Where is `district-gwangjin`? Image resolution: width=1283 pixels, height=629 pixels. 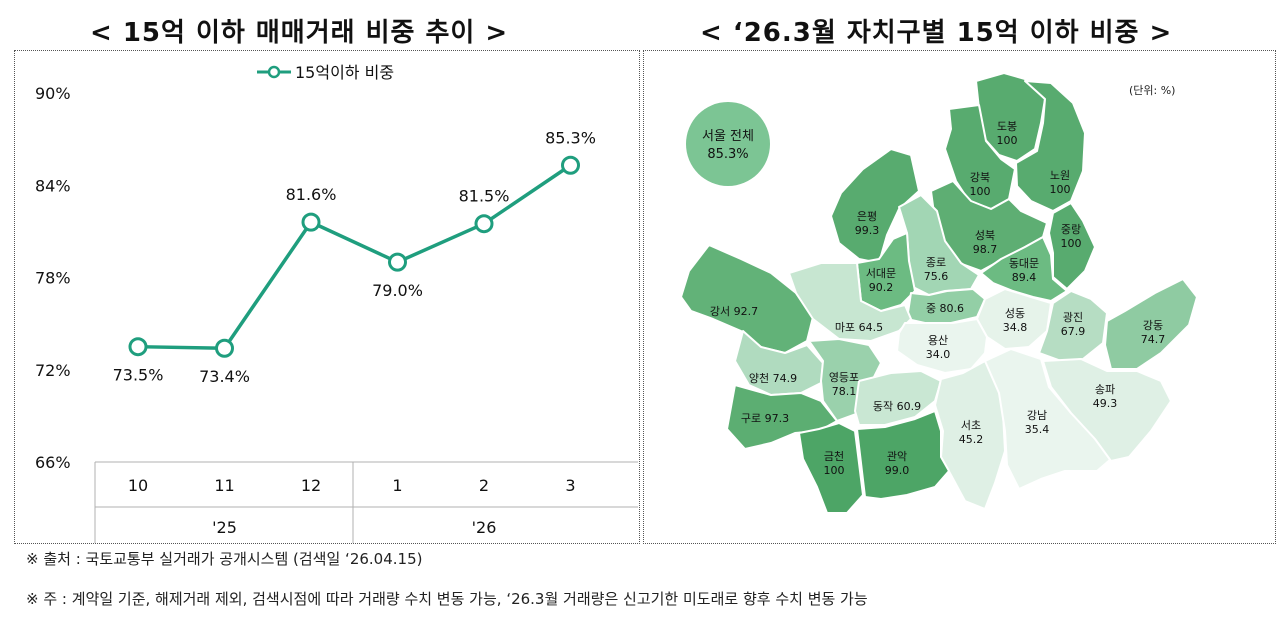 district-gwangjin is located at coordinates (1073, 326).